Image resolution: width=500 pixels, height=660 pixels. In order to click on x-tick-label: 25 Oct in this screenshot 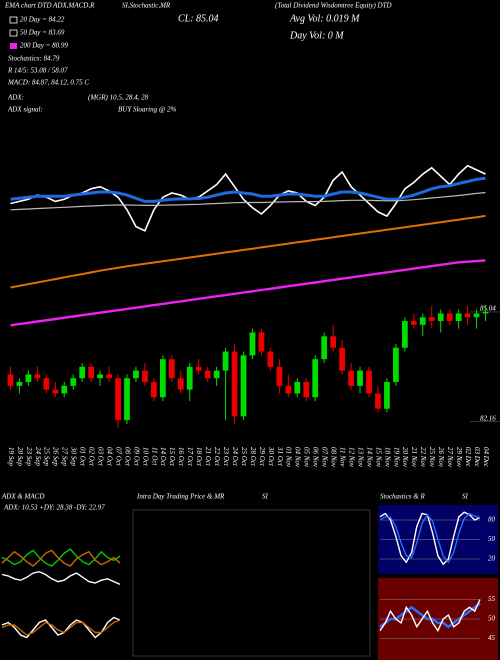, I will do `click(244, 457)`.